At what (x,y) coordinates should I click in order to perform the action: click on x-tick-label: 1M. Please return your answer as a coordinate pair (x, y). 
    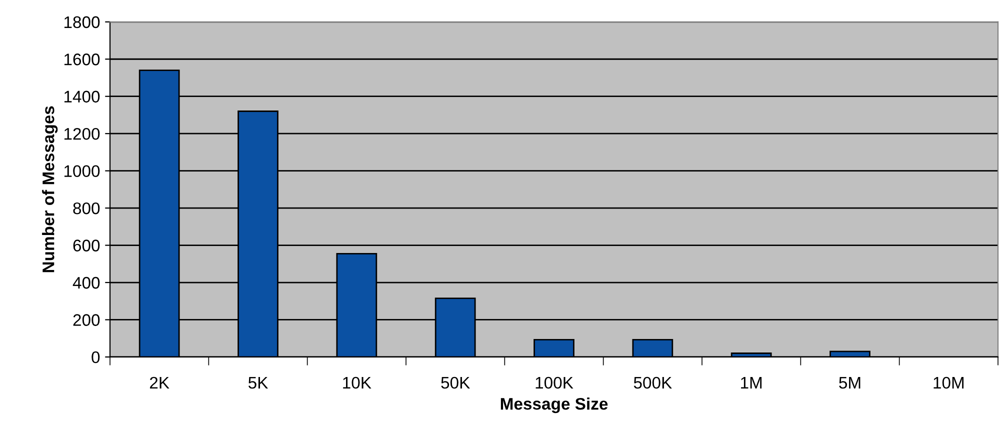
    Looking at the image, I should click on (751, 382).